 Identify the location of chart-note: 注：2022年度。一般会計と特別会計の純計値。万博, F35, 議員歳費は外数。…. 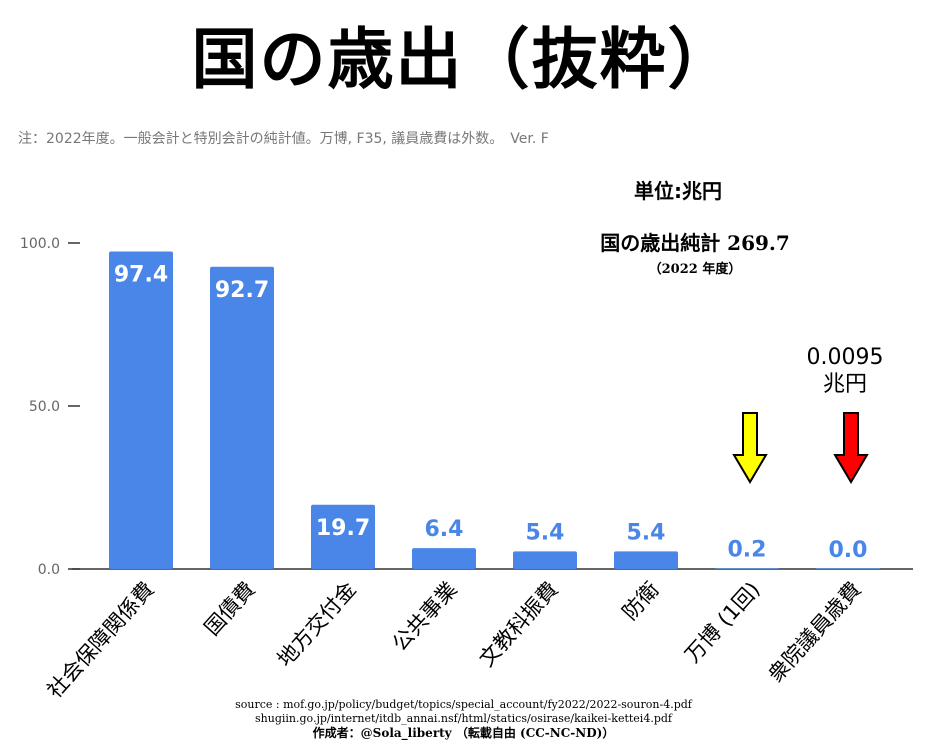
(283, 139).